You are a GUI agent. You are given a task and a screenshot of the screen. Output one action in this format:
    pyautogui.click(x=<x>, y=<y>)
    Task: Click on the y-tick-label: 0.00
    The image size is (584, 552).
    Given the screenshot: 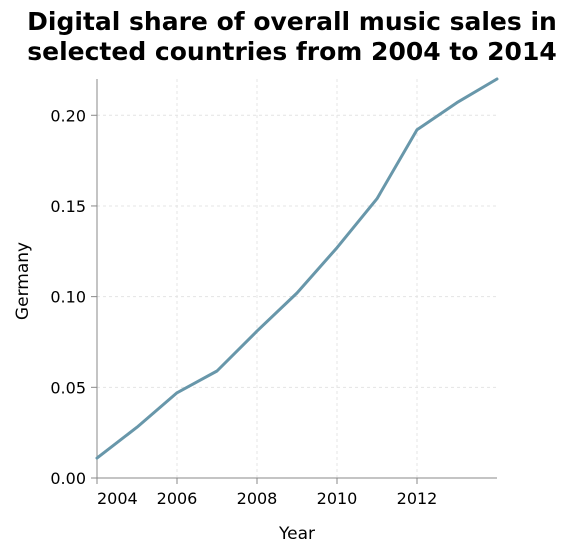 What is the action you would take?
    pyautogui.click(x=68, y=478)
    